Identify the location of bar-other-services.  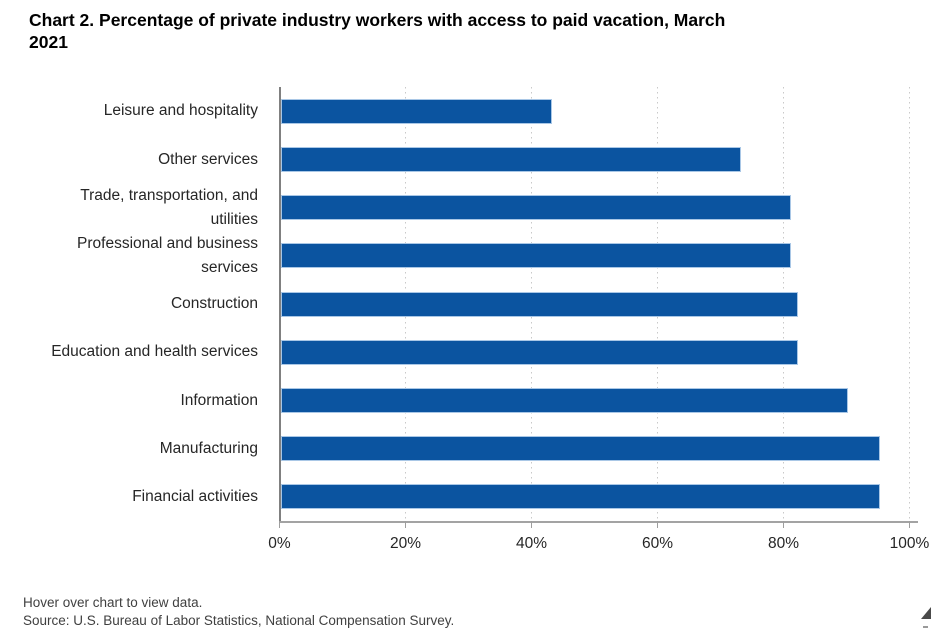
(511, 159).